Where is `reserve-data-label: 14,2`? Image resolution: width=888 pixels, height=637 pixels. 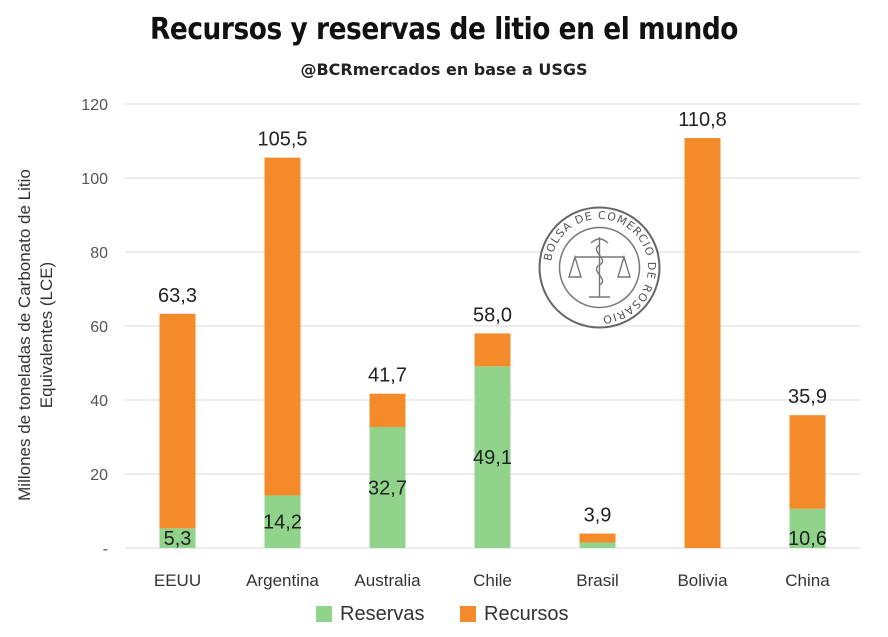
reserve-data-label: 14,2 is located at coordinates (282, 523).